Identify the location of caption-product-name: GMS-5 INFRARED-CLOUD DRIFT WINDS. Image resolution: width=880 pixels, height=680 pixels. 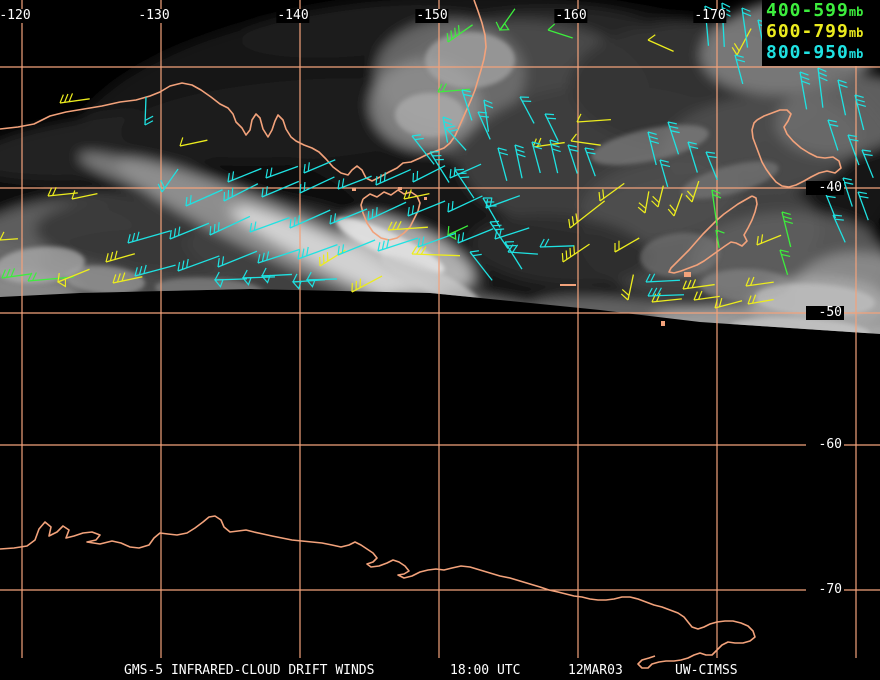
(249, 670).